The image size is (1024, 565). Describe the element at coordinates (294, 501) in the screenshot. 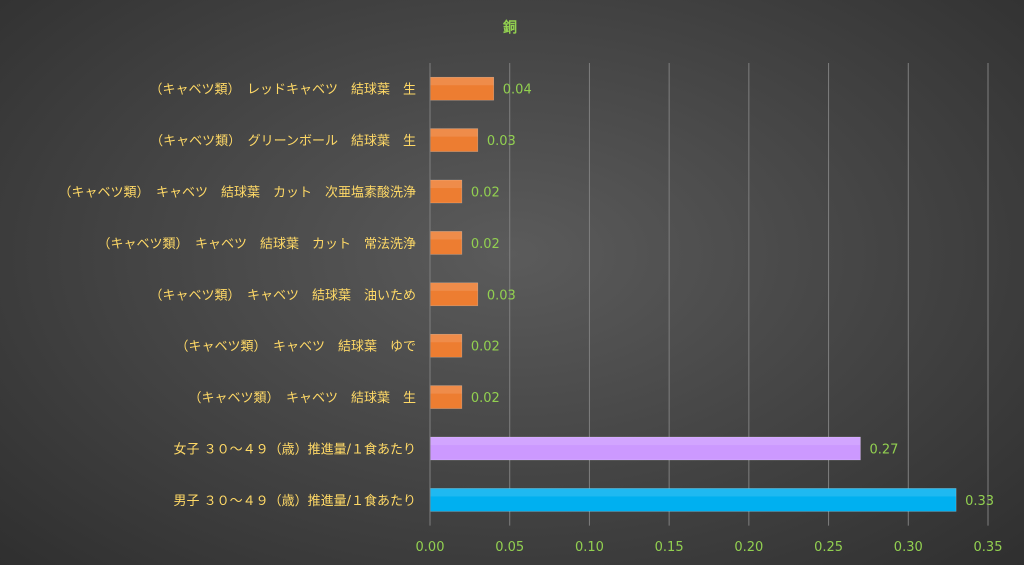

I see `category-label: 男子 ３０～４９（歳）推進量/１食あたり` at that location.